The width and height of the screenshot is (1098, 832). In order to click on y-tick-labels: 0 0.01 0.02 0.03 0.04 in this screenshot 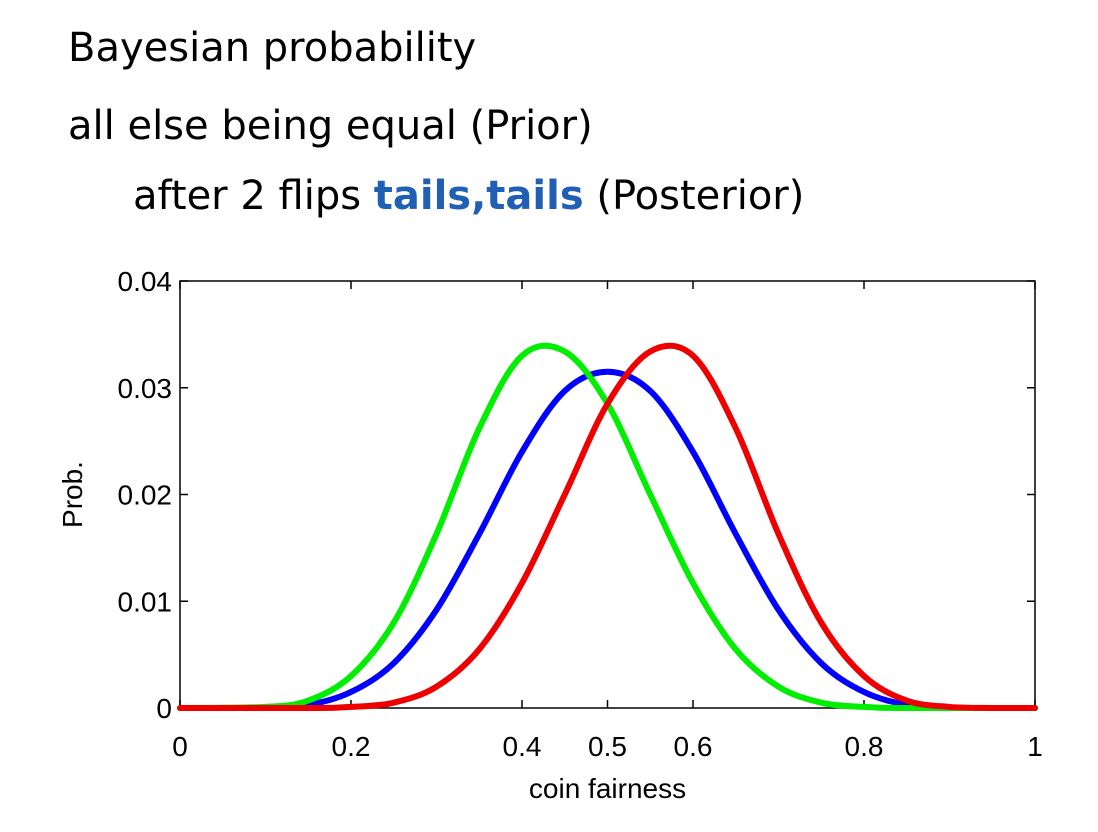, I will do `click(145, 495)`.